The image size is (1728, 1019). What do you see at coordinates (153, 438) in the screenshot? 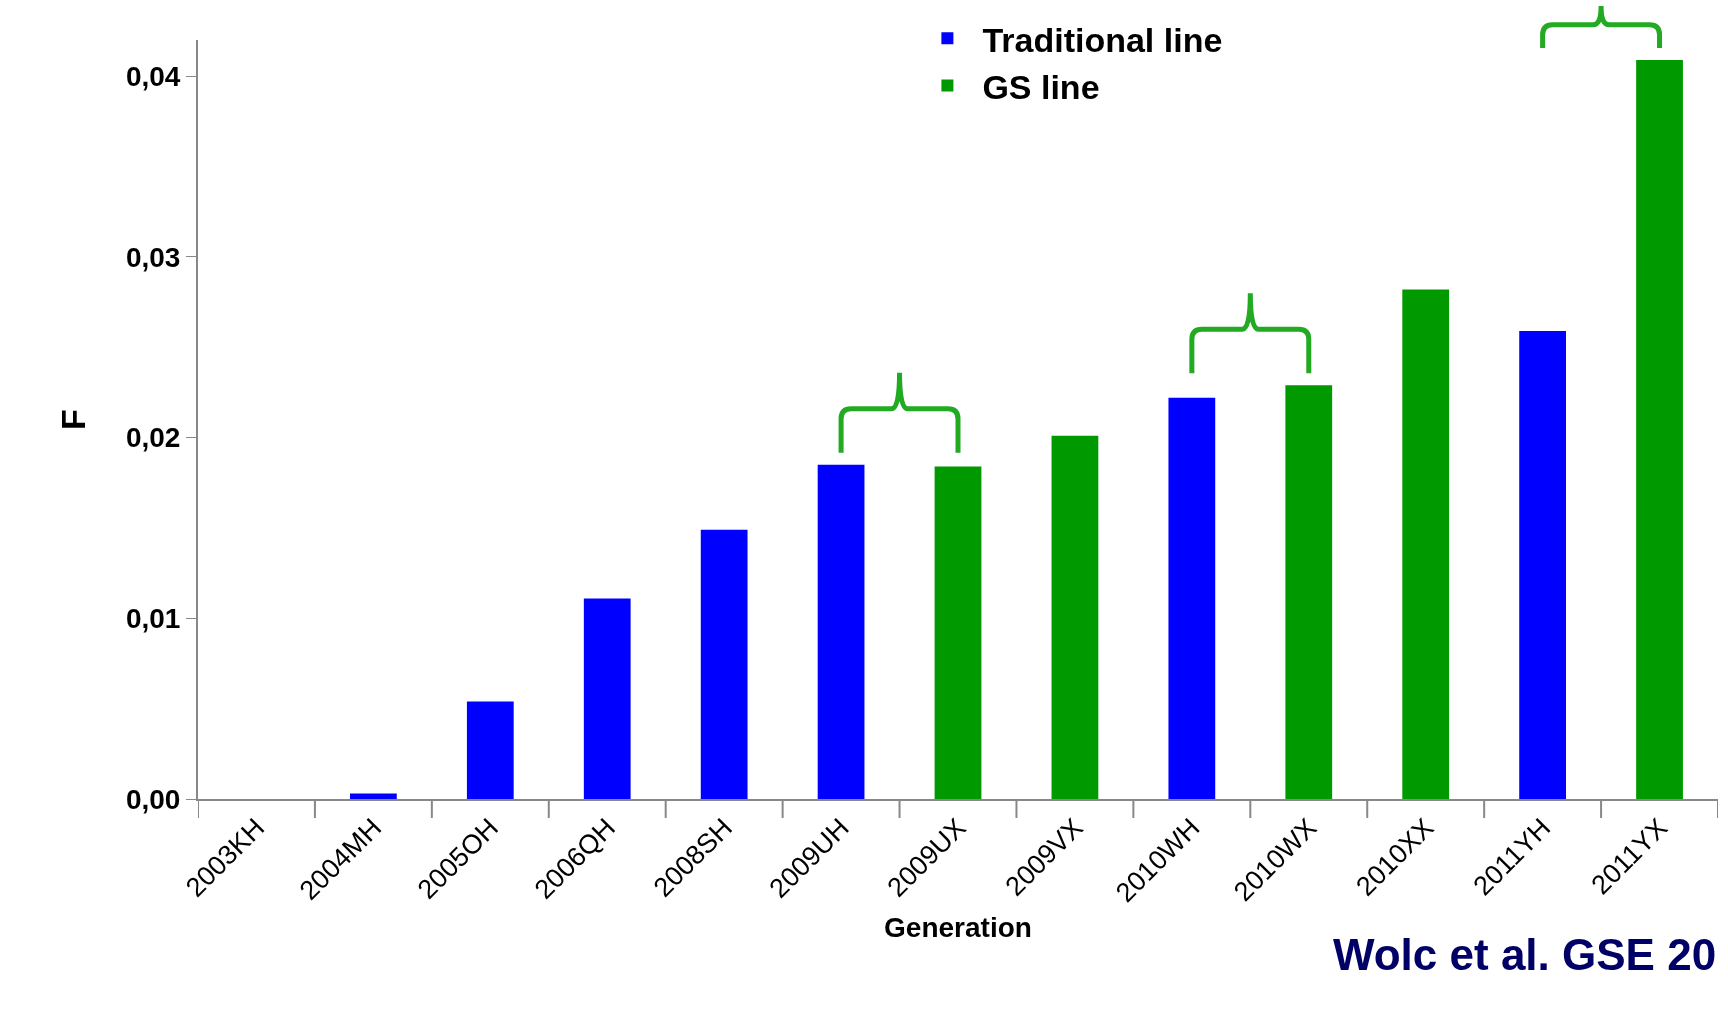
I see `y-tick-label: 0,02` at bounding box center [153, 438].